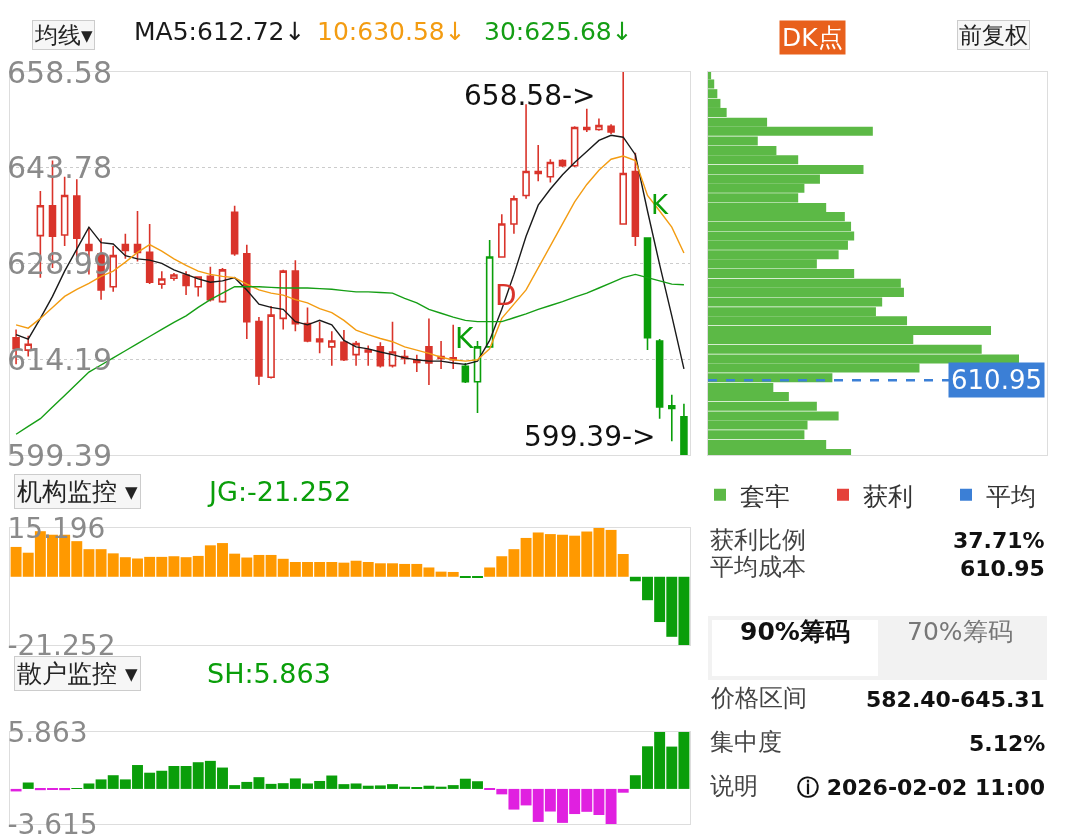 The width and height of the screenshot is (1077, 839). I want to click on legend-label: 获利, so click(888, 496).